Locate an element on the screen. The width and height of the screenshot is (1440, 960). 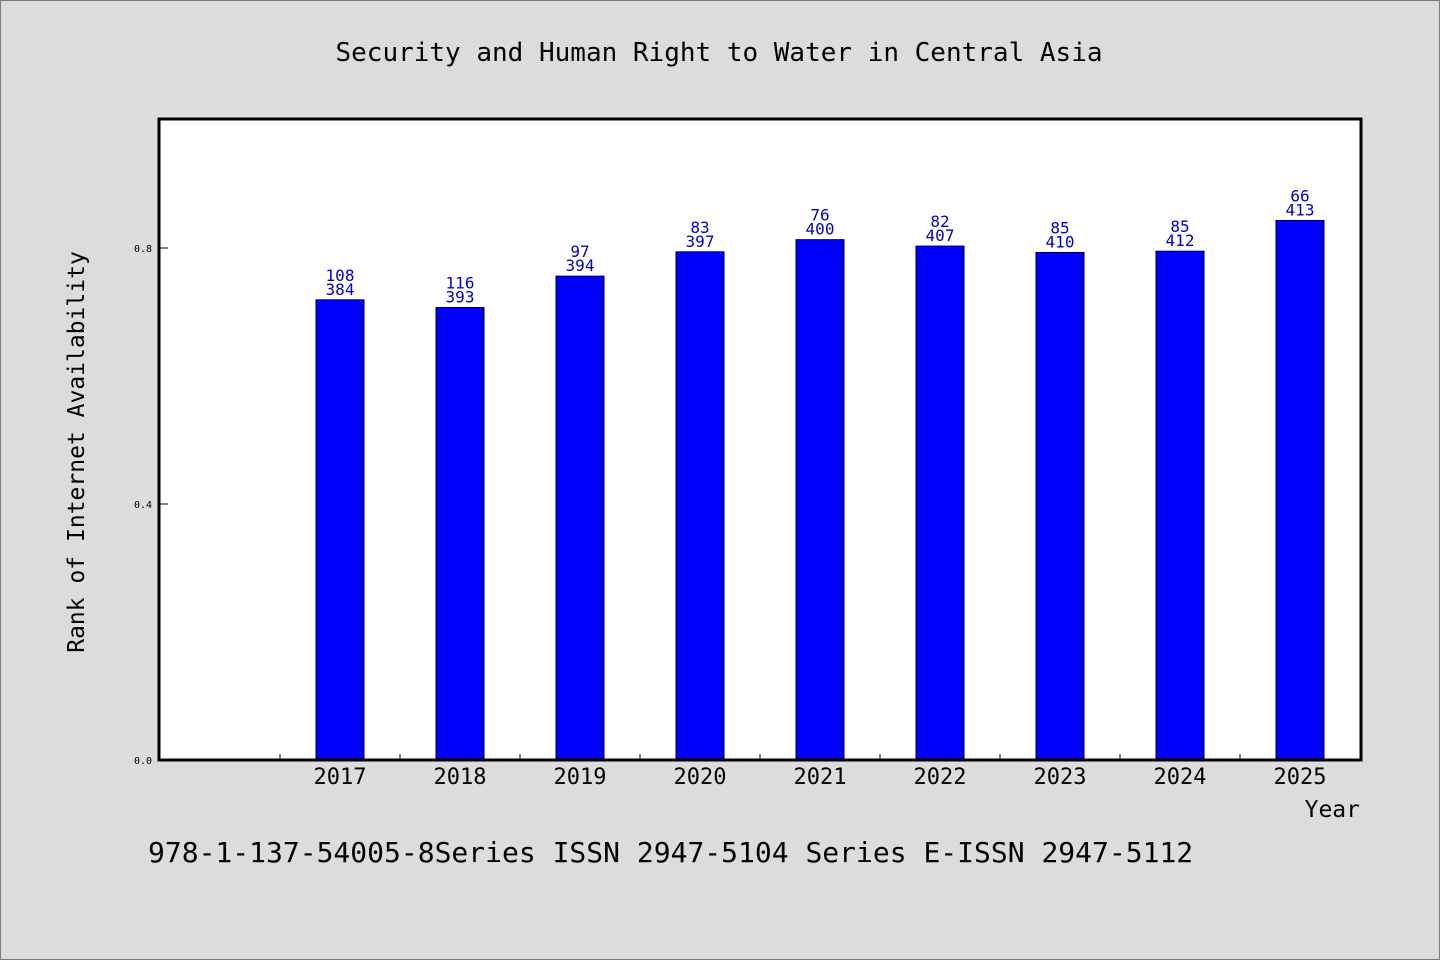
x-axis-label: Year is located at coordinates (1332, 810).